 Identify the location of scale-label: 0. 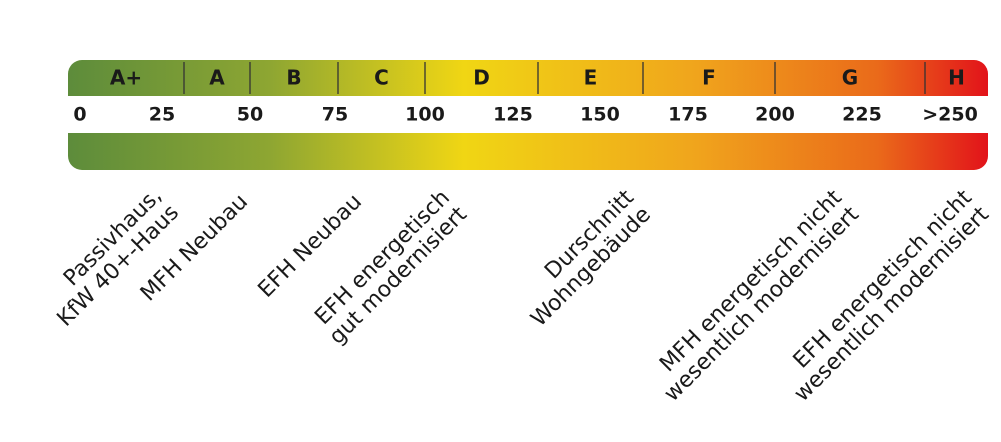
(79, 115).